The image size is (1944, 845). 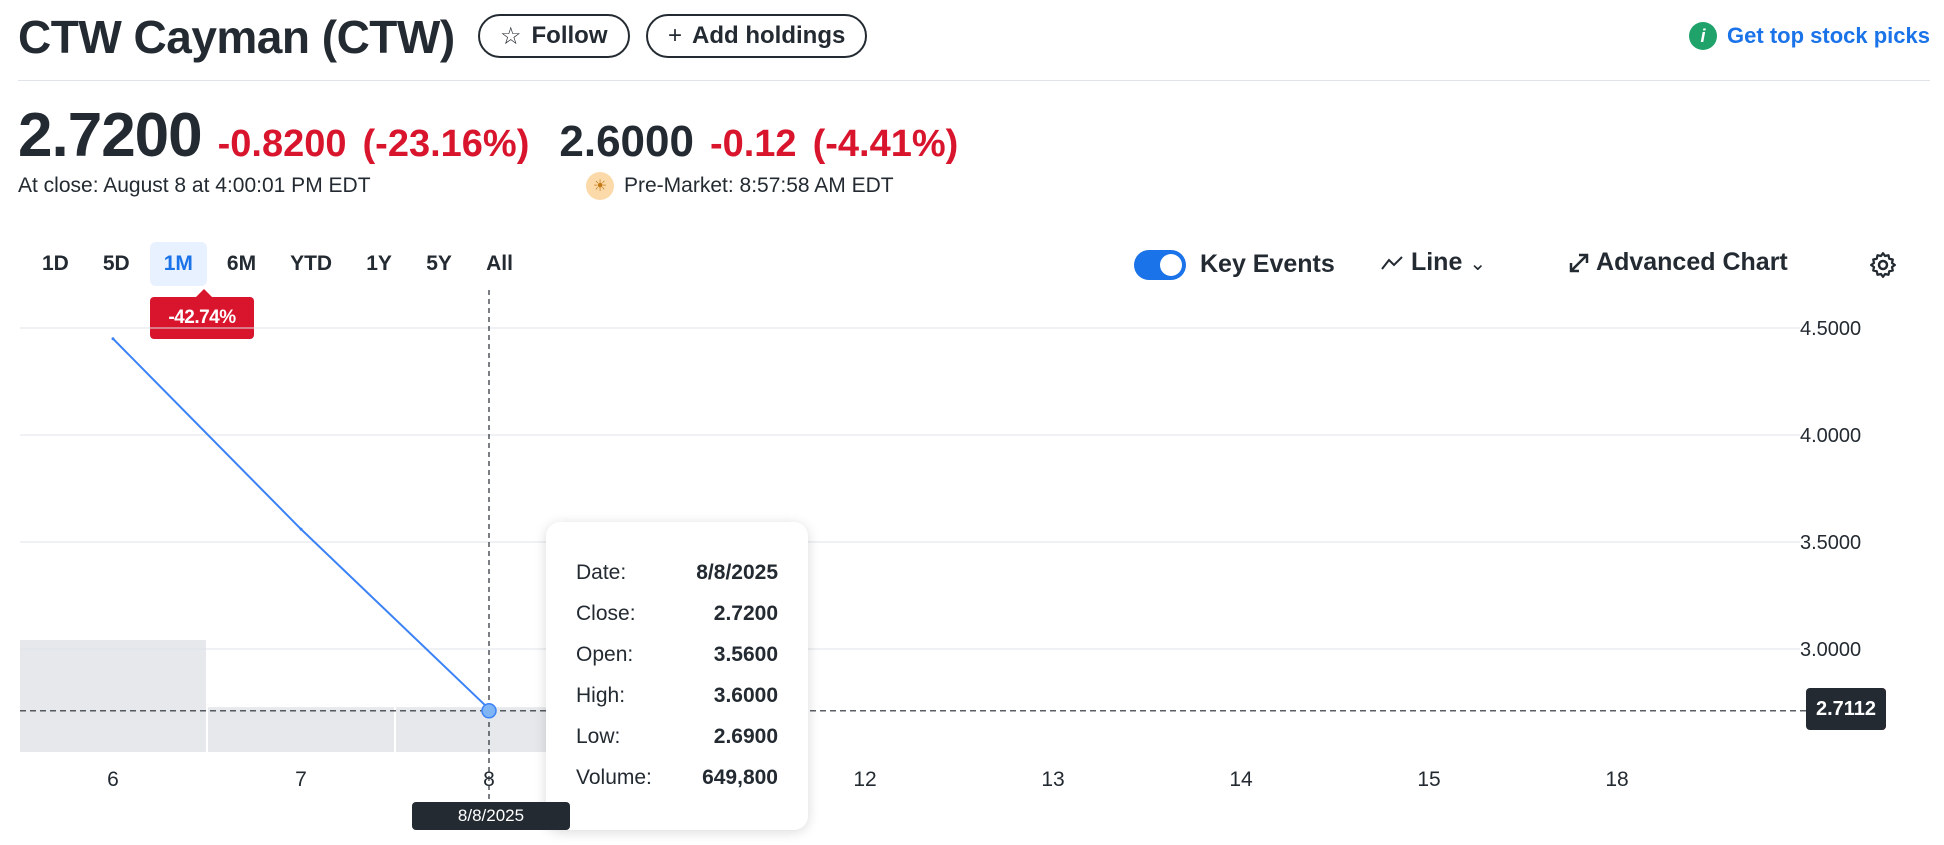 What do you see at coordinates (1830, 543) in the screenshot?
I see `y-tick-label: 3.5000` at bounding box center [1830, 543].